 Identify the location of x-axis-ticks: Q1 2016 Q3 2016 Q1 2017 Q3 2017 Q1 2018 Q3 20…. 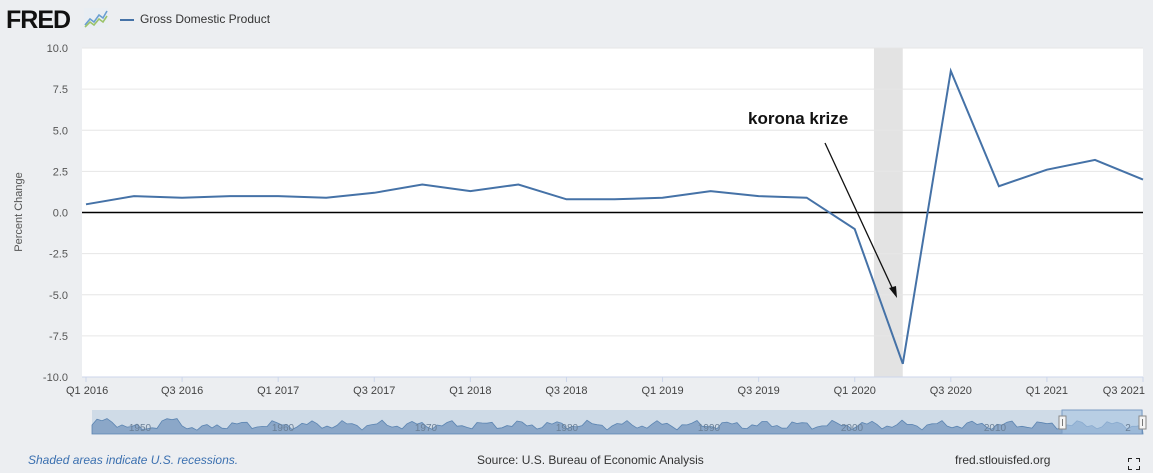
(605, 387).